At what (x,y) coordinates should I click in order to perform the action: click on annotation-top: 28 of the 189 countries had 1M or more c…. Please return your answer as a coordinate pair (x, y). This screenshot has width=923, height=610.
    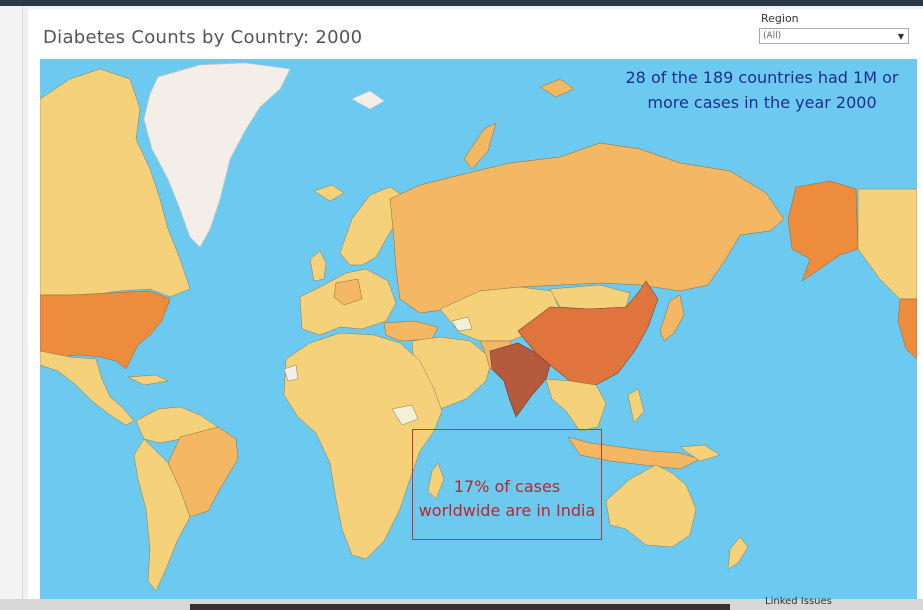
    Looking at the image, I should click on (762, 90).